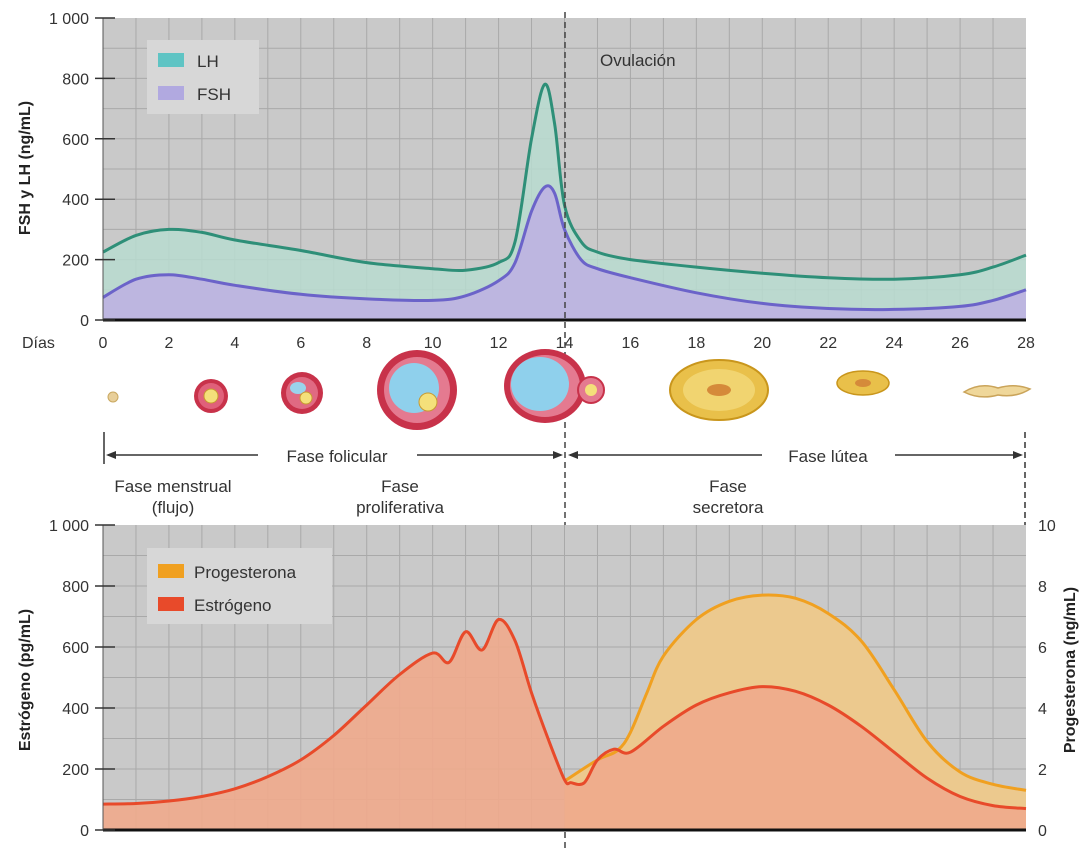 The width and height of the screenshot is (1086, 850). I want to click on proliferative-phase-label-1: Fase, so click(400, 486).